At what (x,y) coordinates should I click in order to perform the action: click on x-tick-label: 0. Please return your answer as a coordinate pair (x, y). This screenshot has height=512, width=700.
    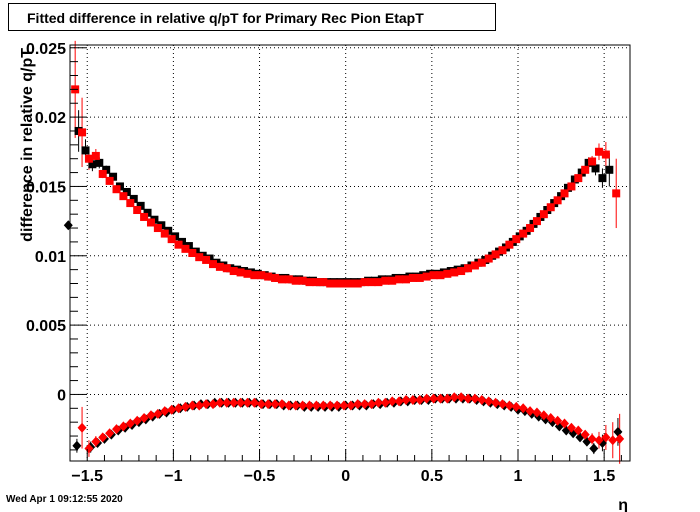
    Looking at the image, I should click on (345, 476).